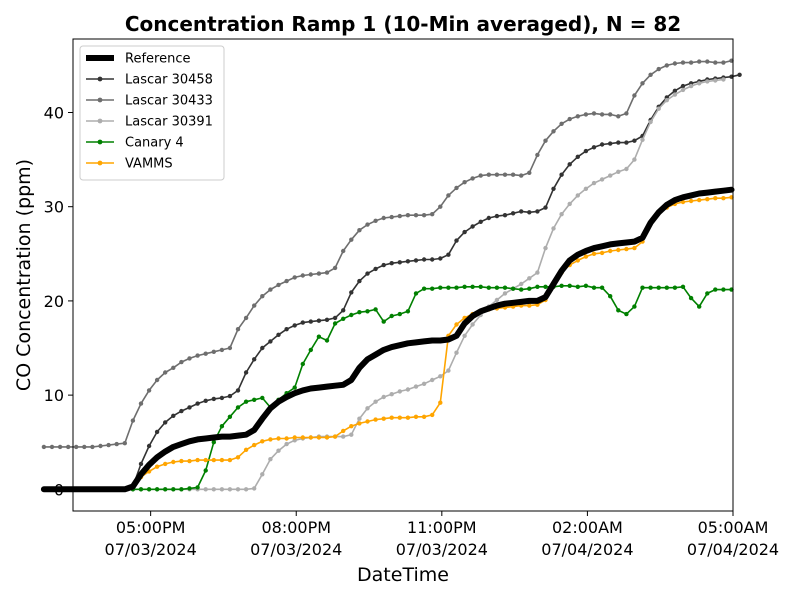 The height and width of the screenshot is (600, 800). Describe the element at coordinates (403, 575) in the screenshot. I see `x-axis-label: DateTime` at that location.